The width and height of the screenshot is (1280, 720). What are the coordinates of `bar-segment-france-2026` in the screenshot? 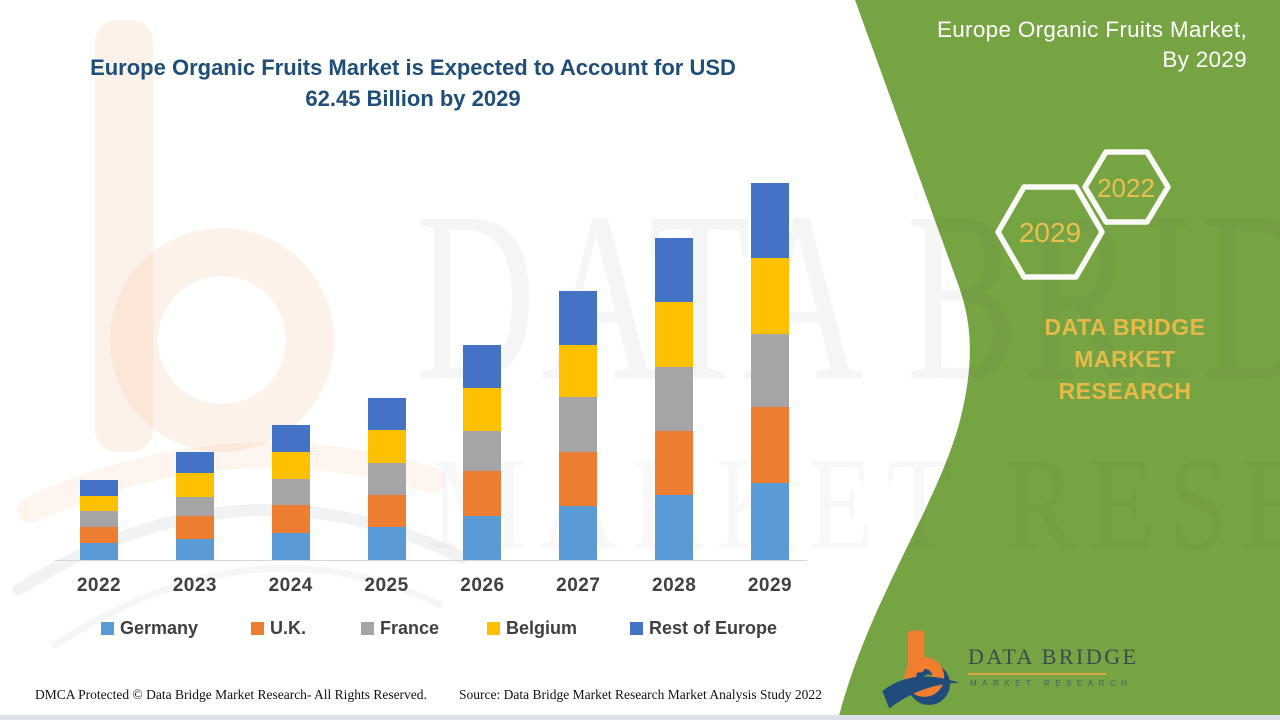 It's located at (482, 451).